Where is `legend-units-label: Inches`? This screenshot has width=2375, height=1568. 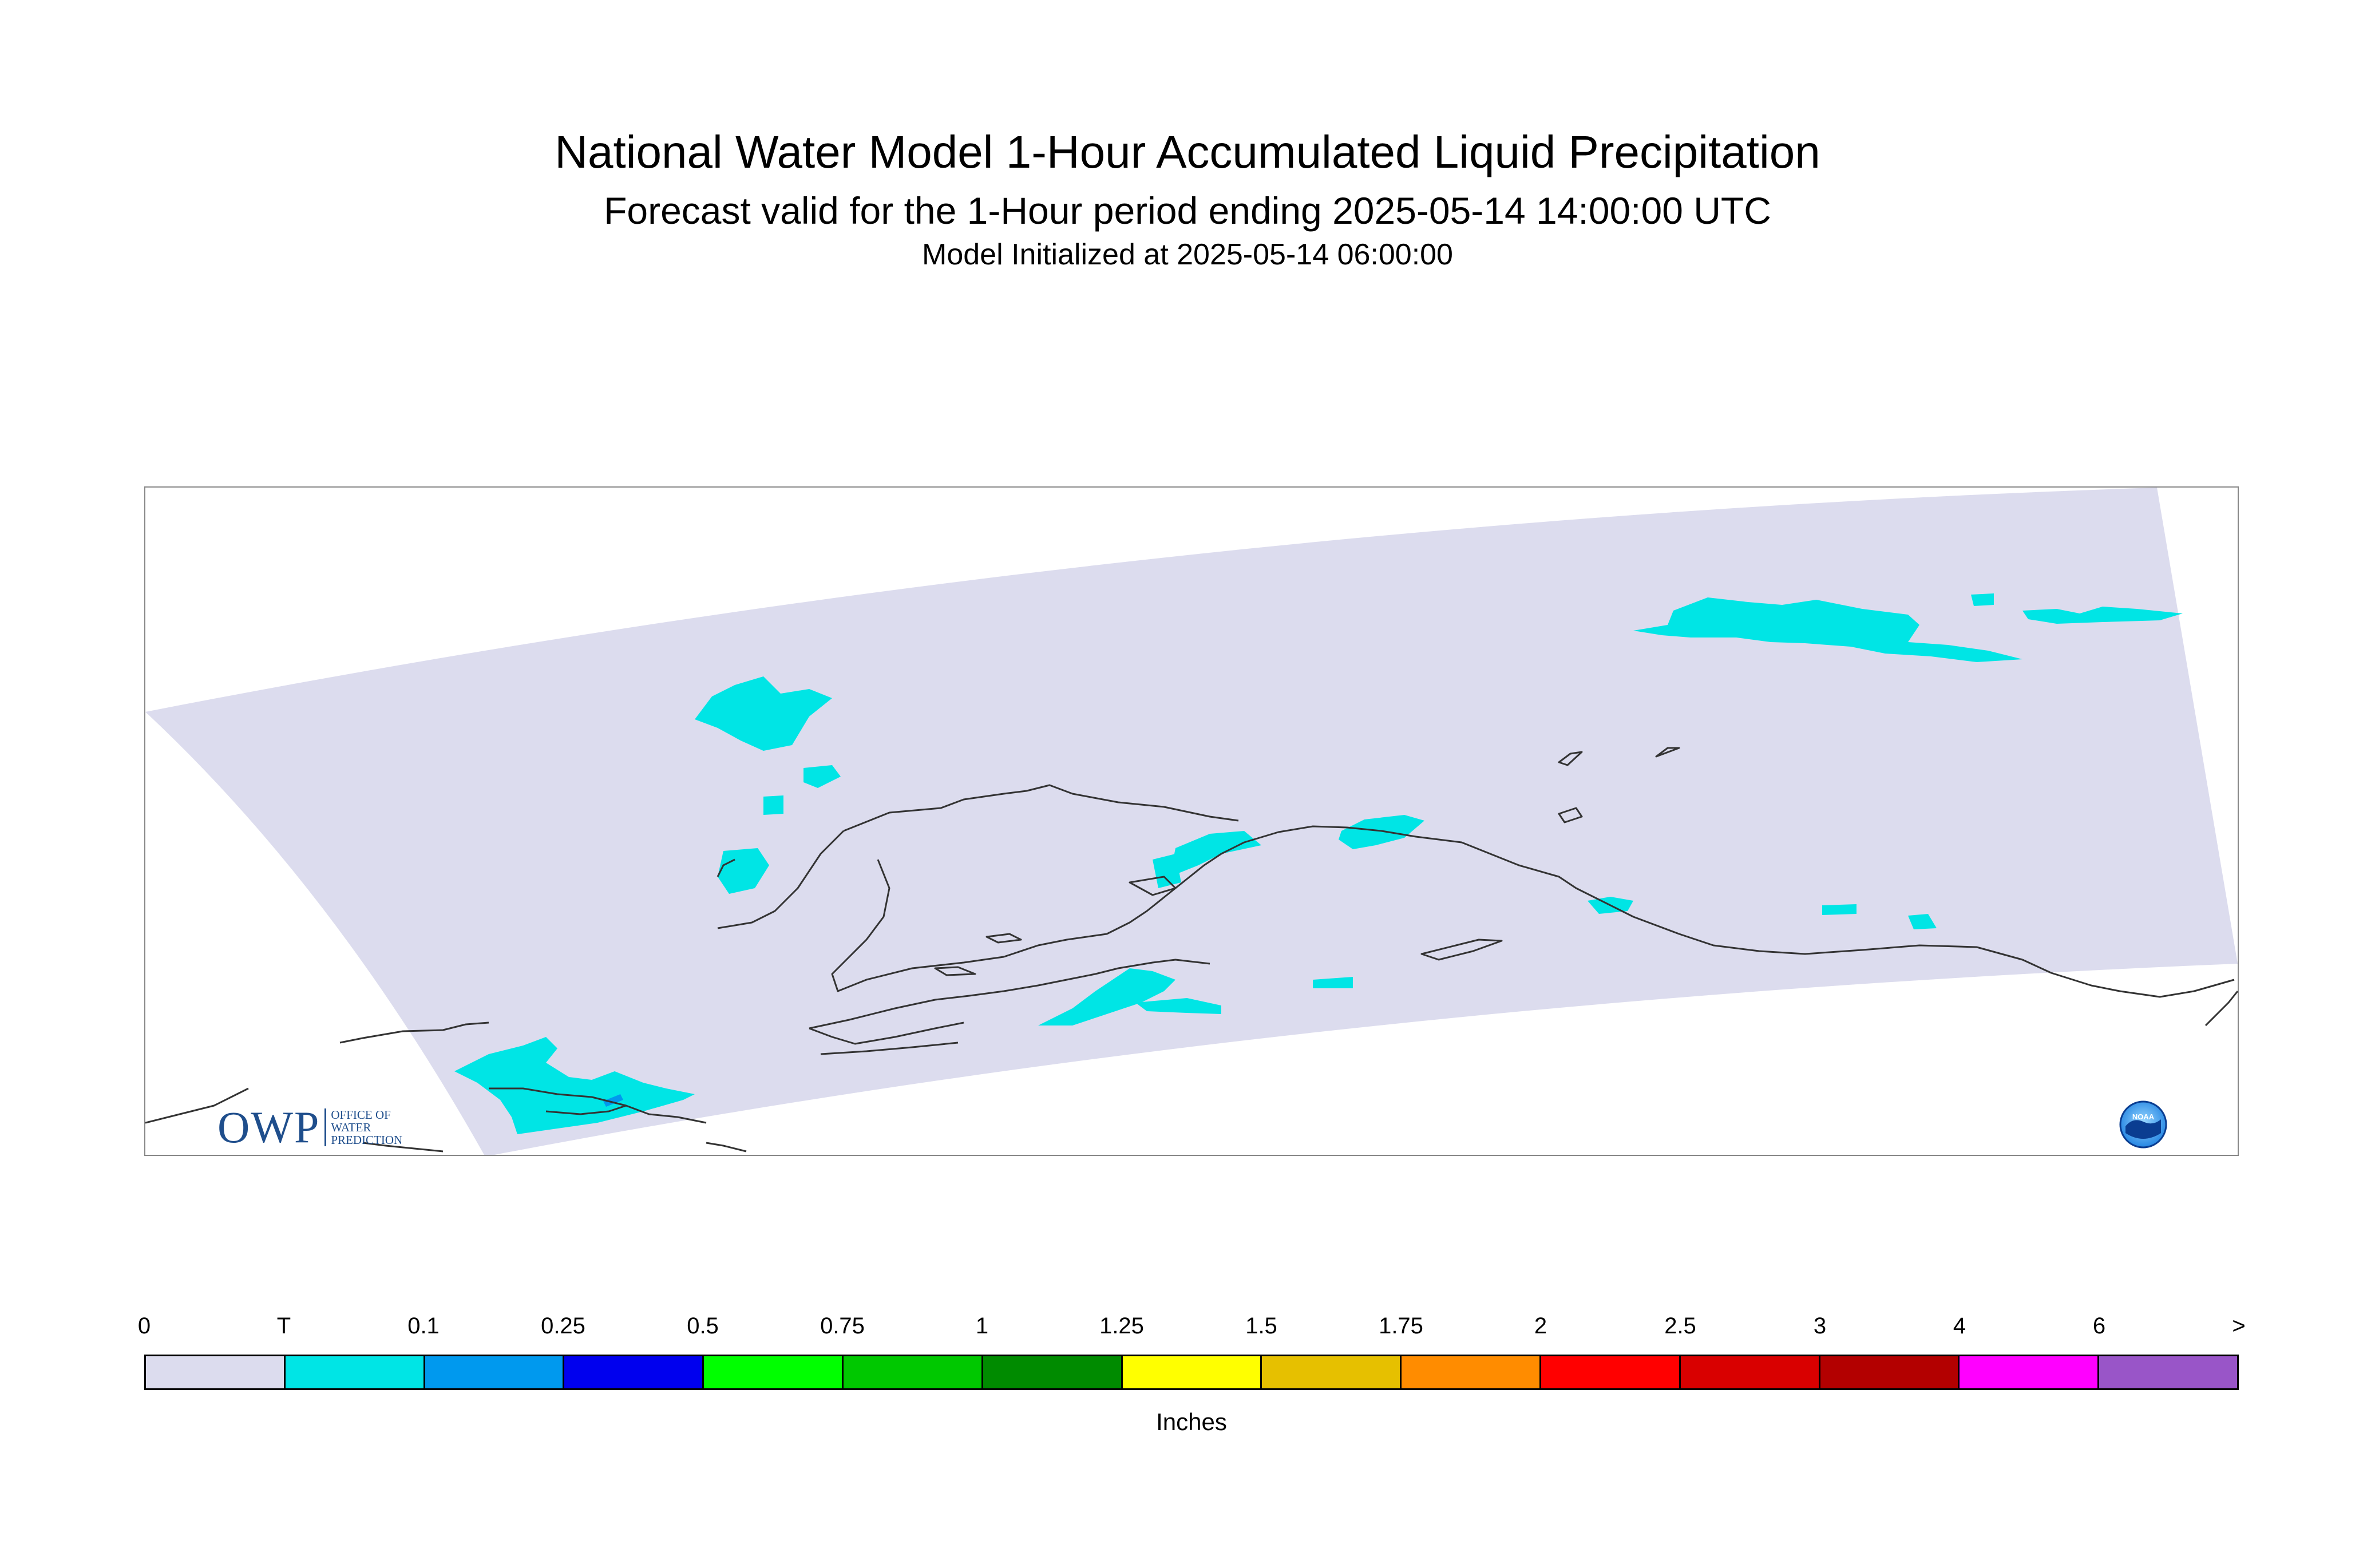
legend-units-label: Inches is located at coordinates (1191, 1421).